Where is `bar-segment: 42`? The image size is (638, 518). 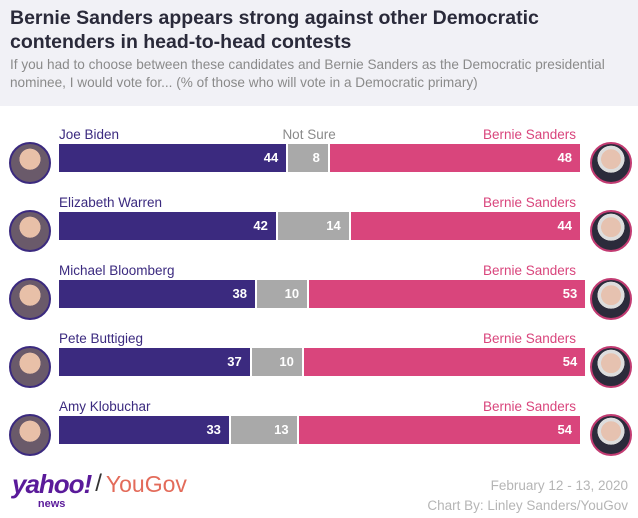 bar-segment: 42 is located at coordinates (167, 226).